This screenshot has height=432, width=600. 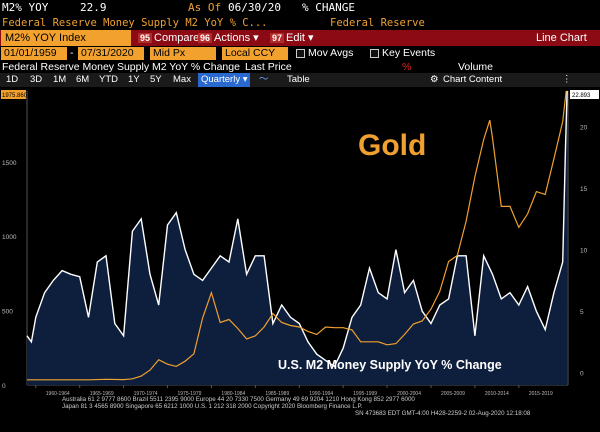 I want to click on actions-button: 96 Actions ▾, so click(x=228, y=38).